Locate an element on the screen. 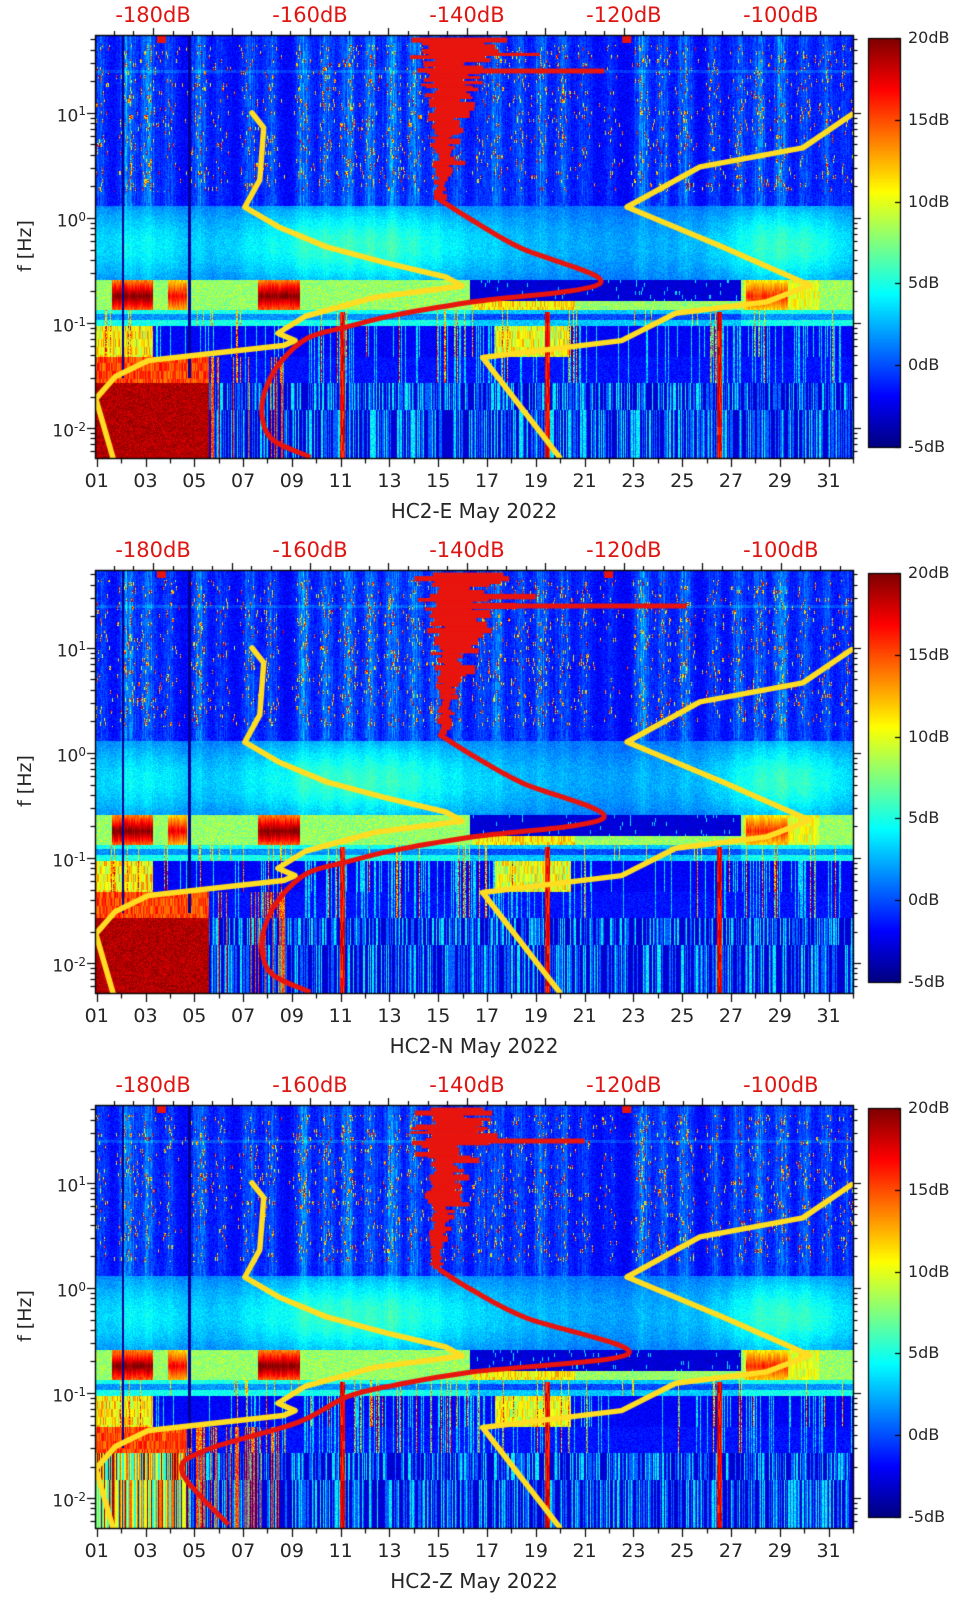 This screenshot has width=962, height=1603. x-axis-tick-label: 09 is located at coordinates (291, 1551).